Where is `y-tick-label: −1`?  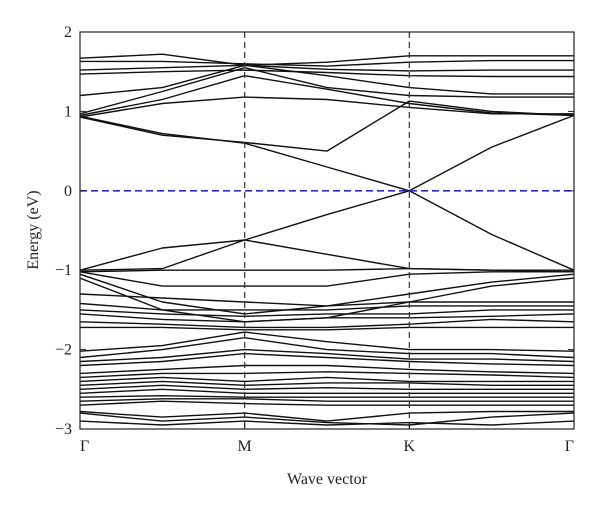
y-tick-label: −1 is located at coordinates (63, 270).